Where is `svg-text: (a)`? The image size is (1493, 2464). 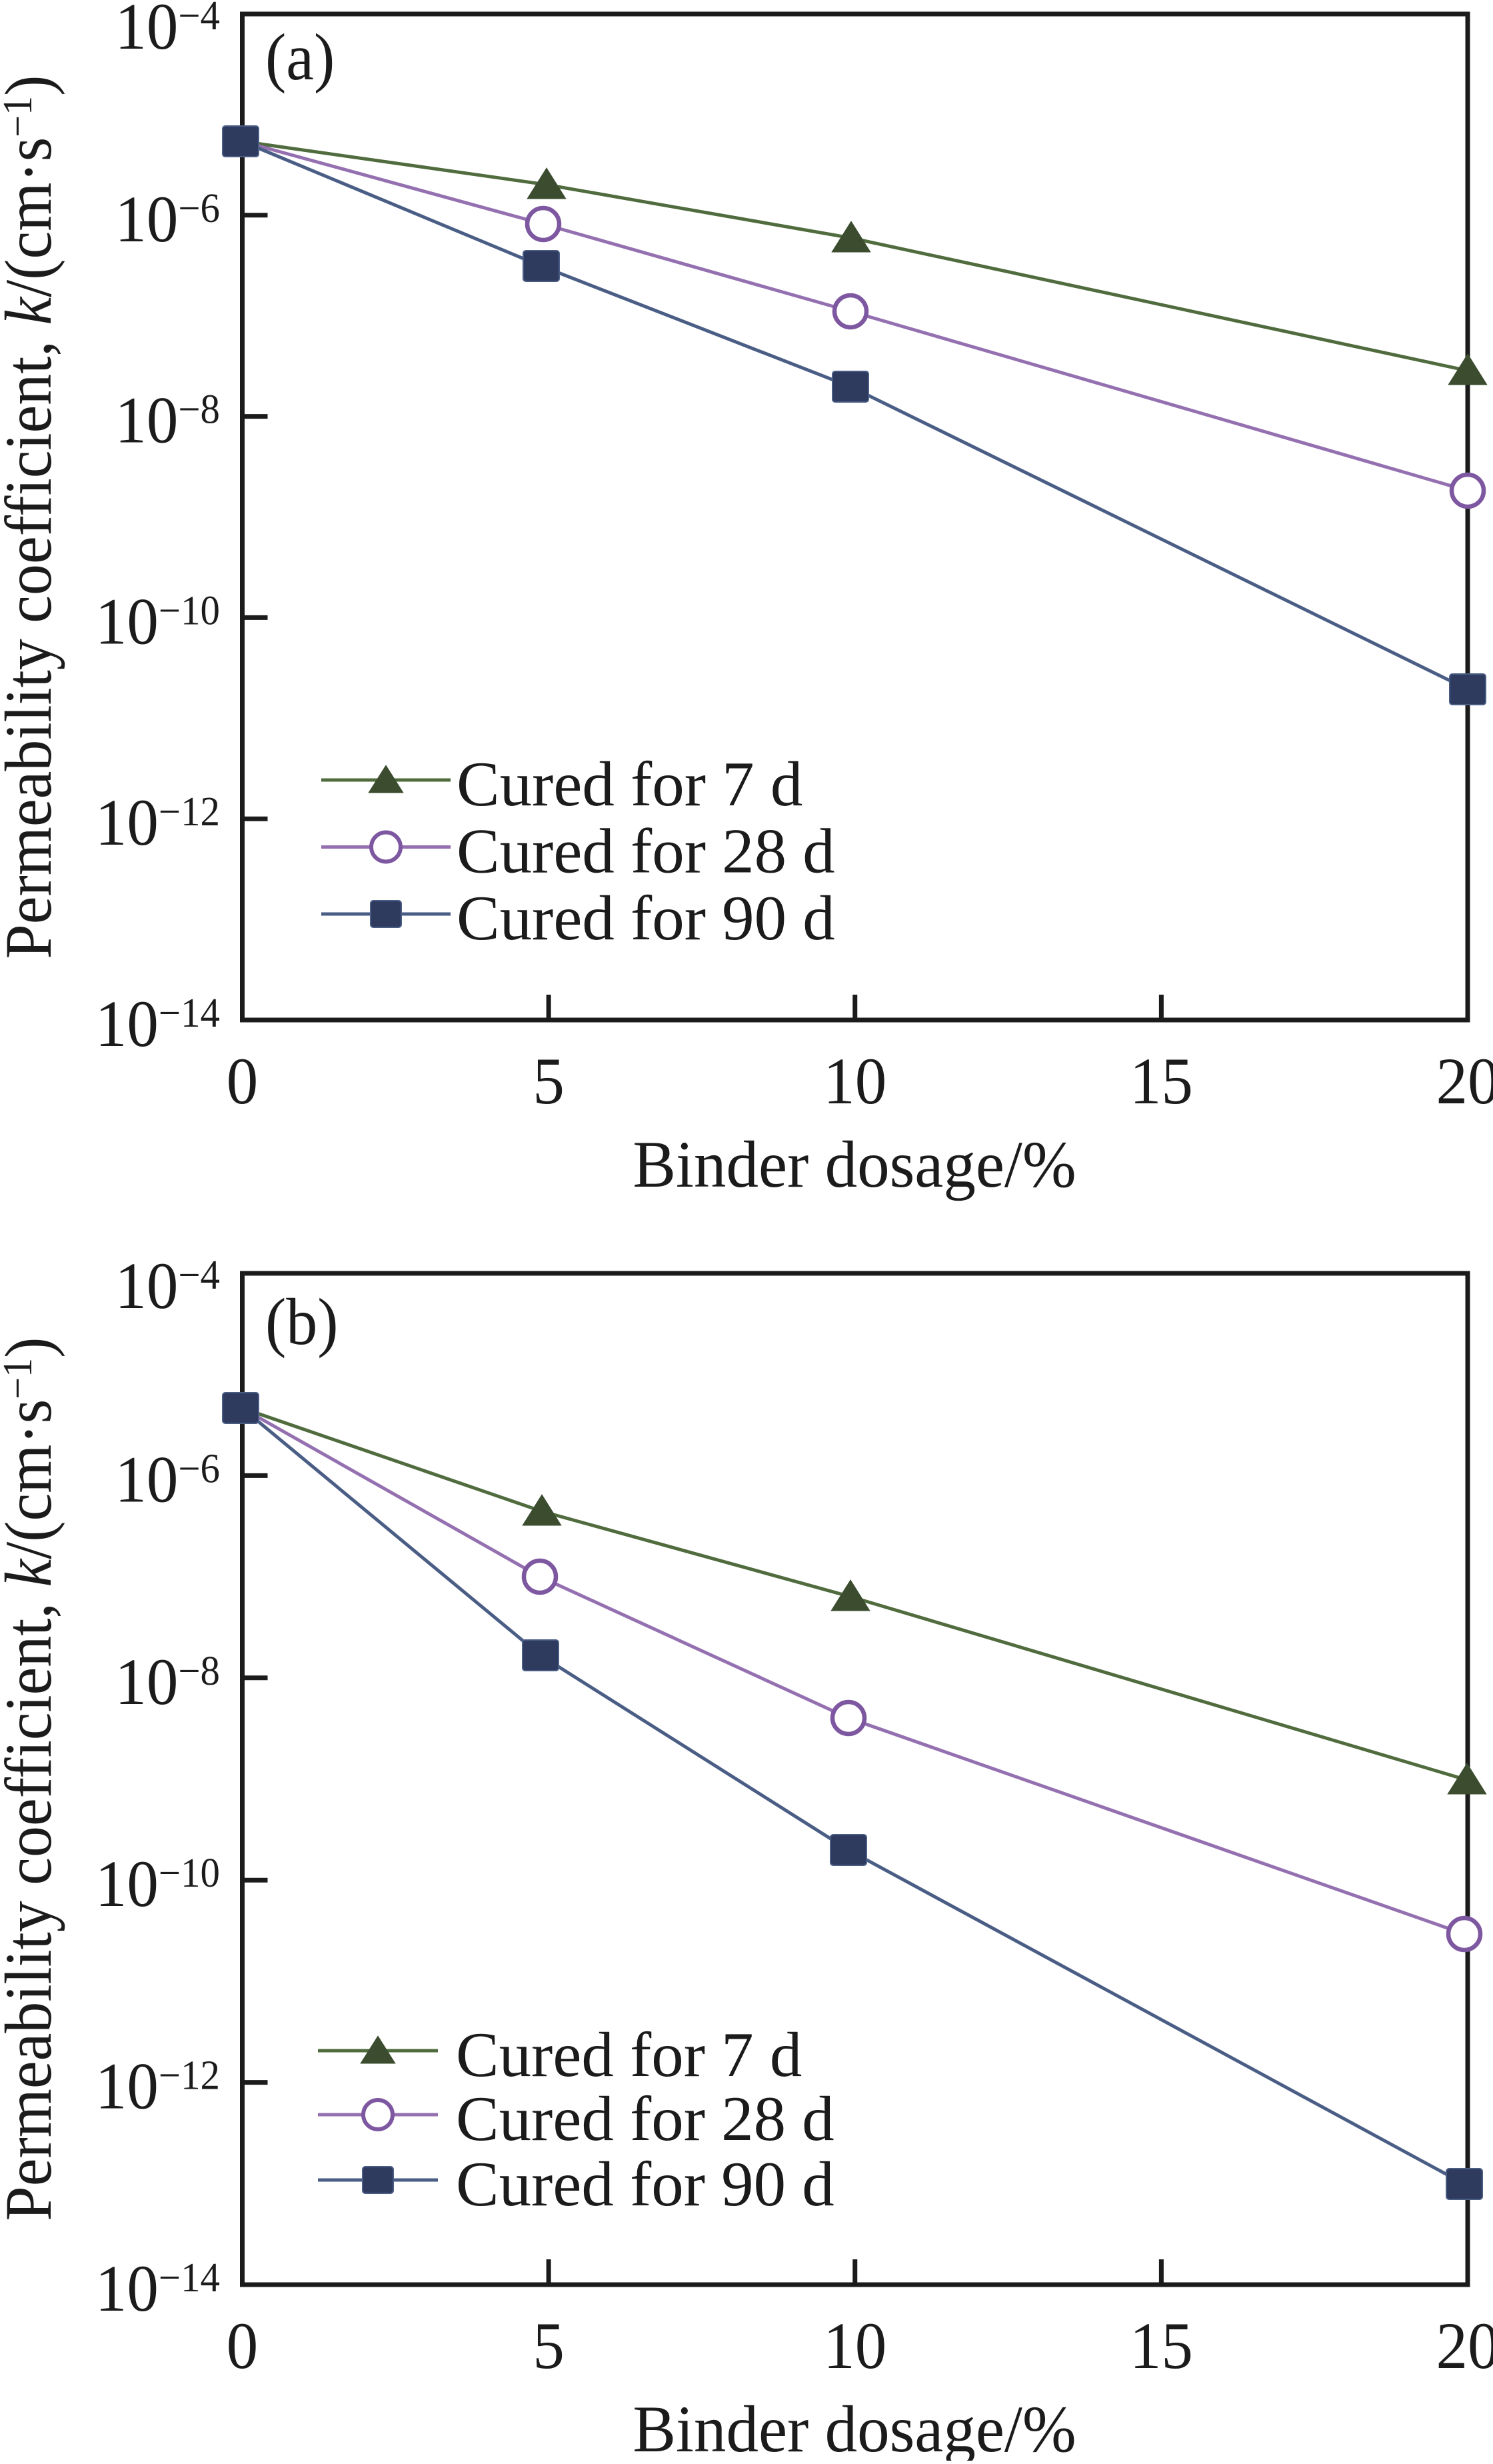
svg-text: (a) is located at coordinates (300, 56).